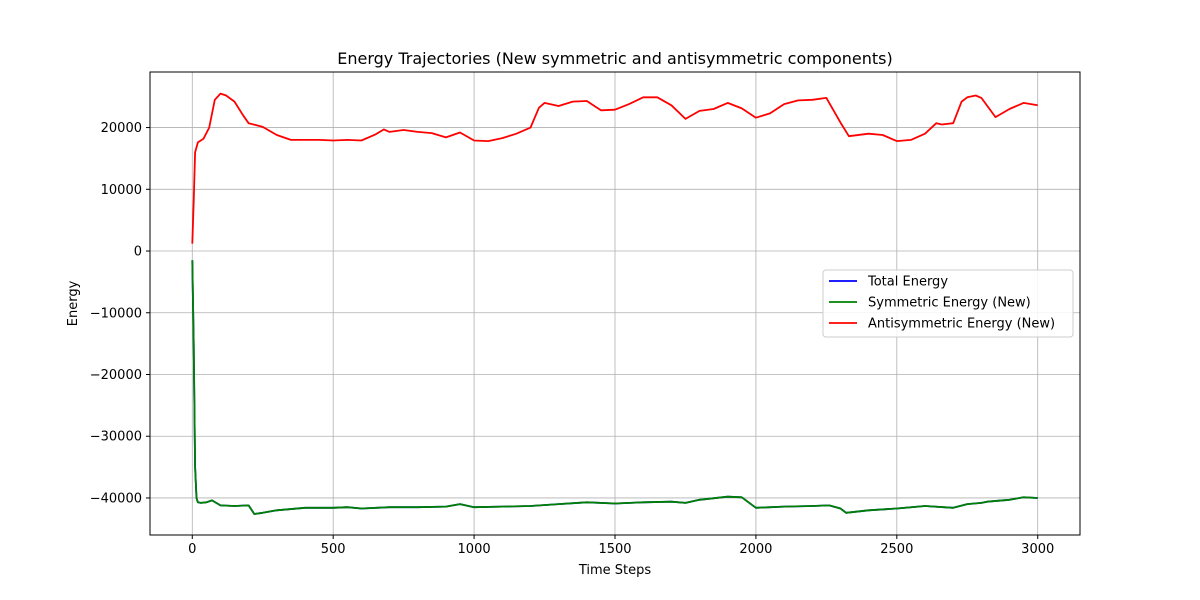 Image resolution: width=1200 pixels, height=600 pixels. Describe the element at coordinates (116, 375) in the screenshot. I see `y-tick-label: −20000` at that location.